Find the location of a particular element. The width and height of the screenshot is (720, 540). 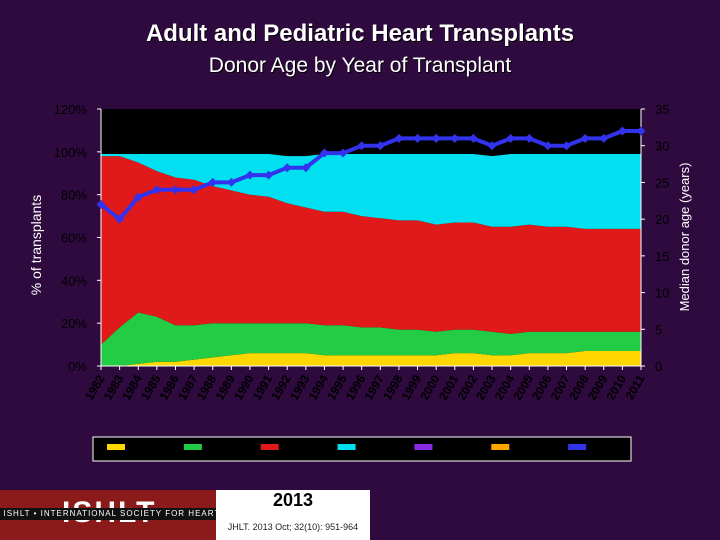

x-tick-label: 2011 is located at coordinates (634, 387).